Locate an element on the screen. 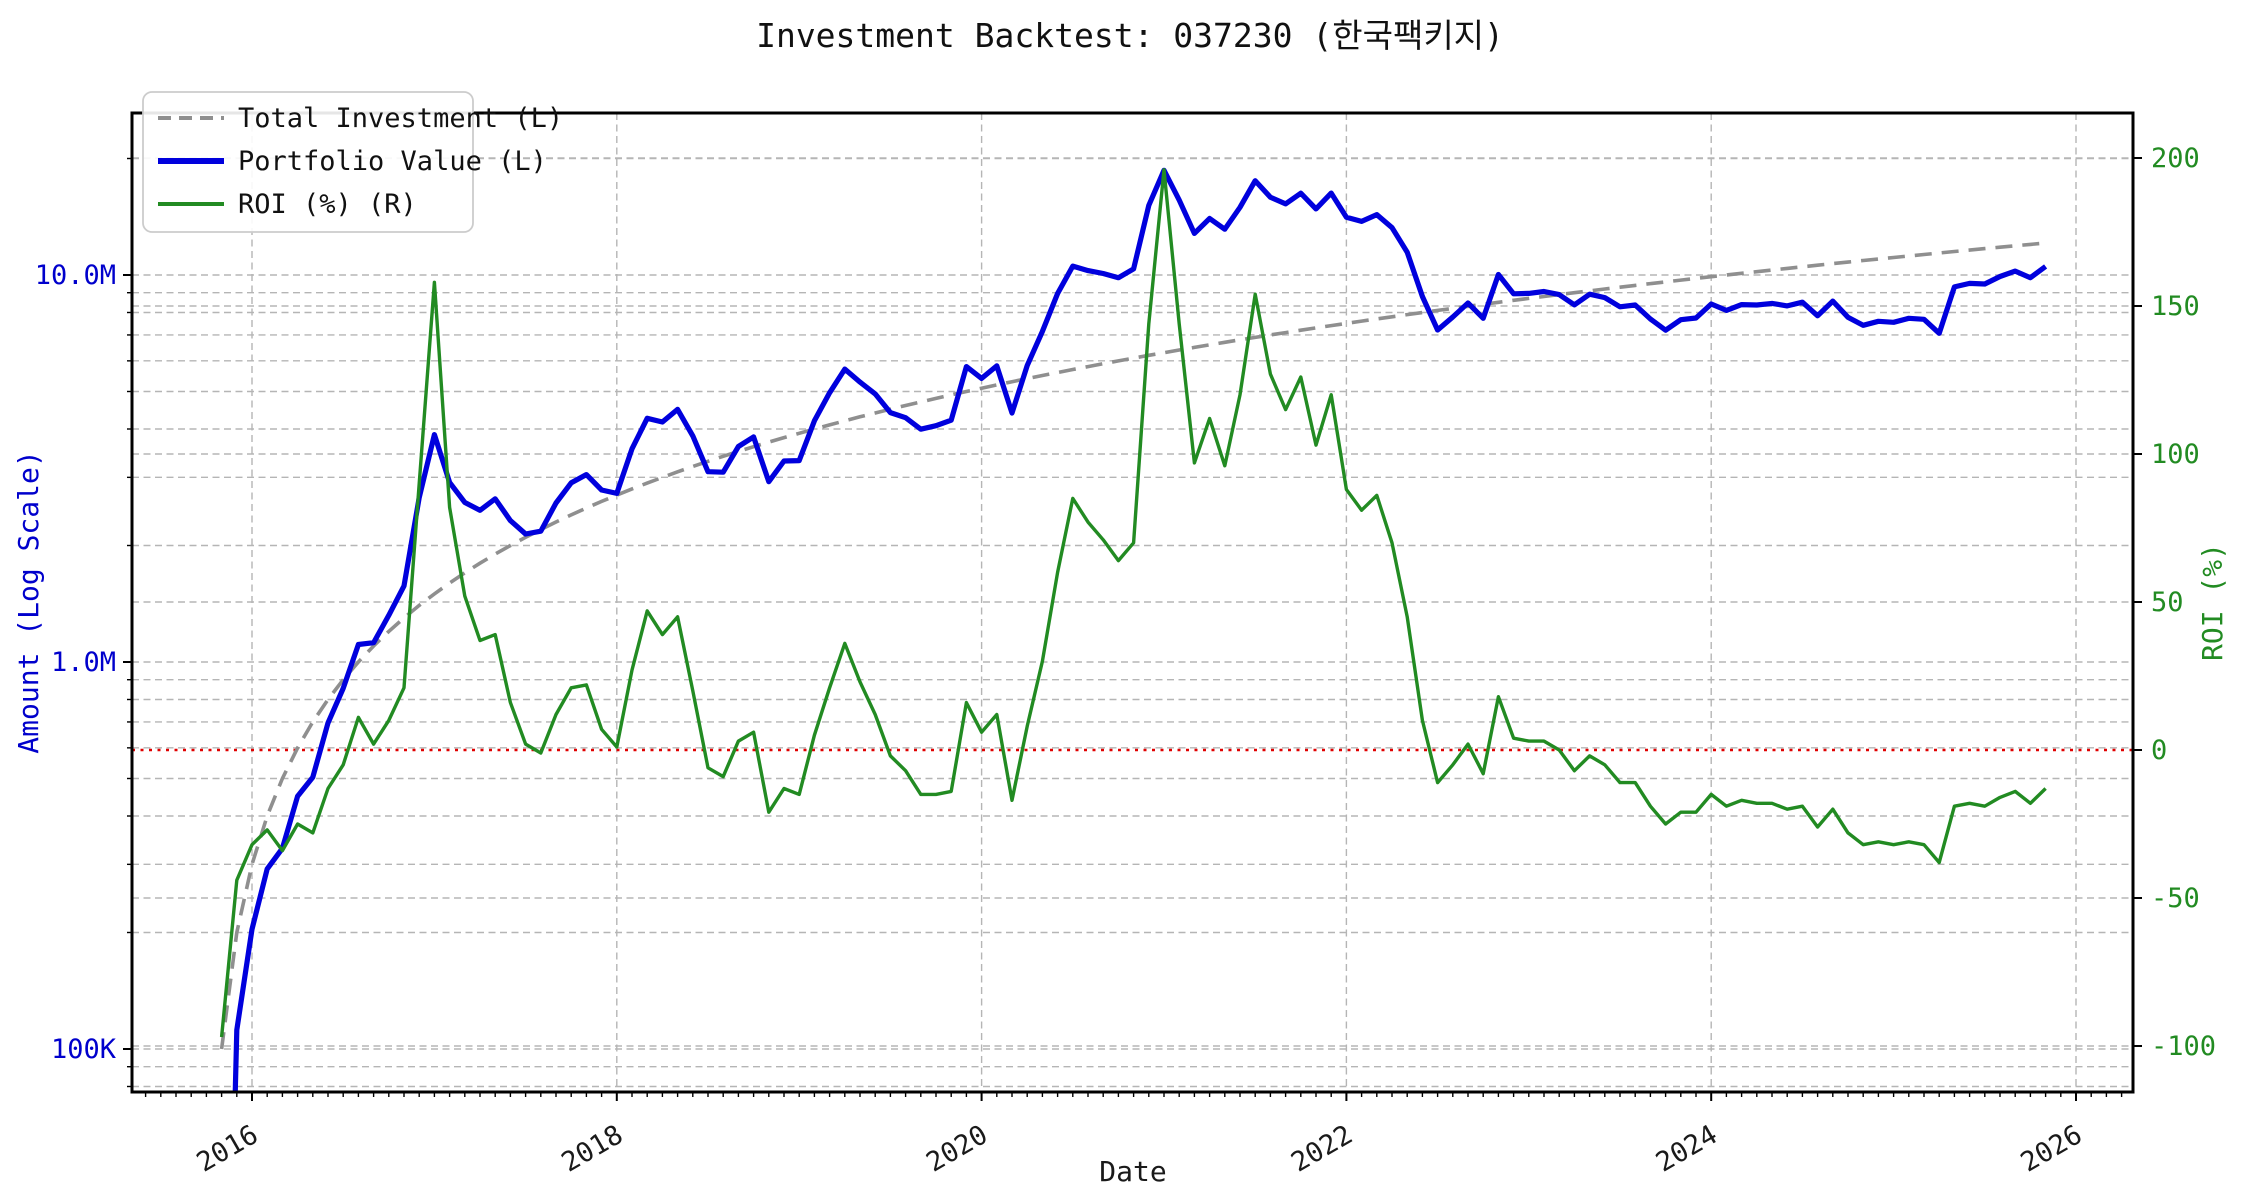 The height and width of the screenshot is (1200, 2250). x-tick-label: 2022 is located at coordinates (1322, 1148).